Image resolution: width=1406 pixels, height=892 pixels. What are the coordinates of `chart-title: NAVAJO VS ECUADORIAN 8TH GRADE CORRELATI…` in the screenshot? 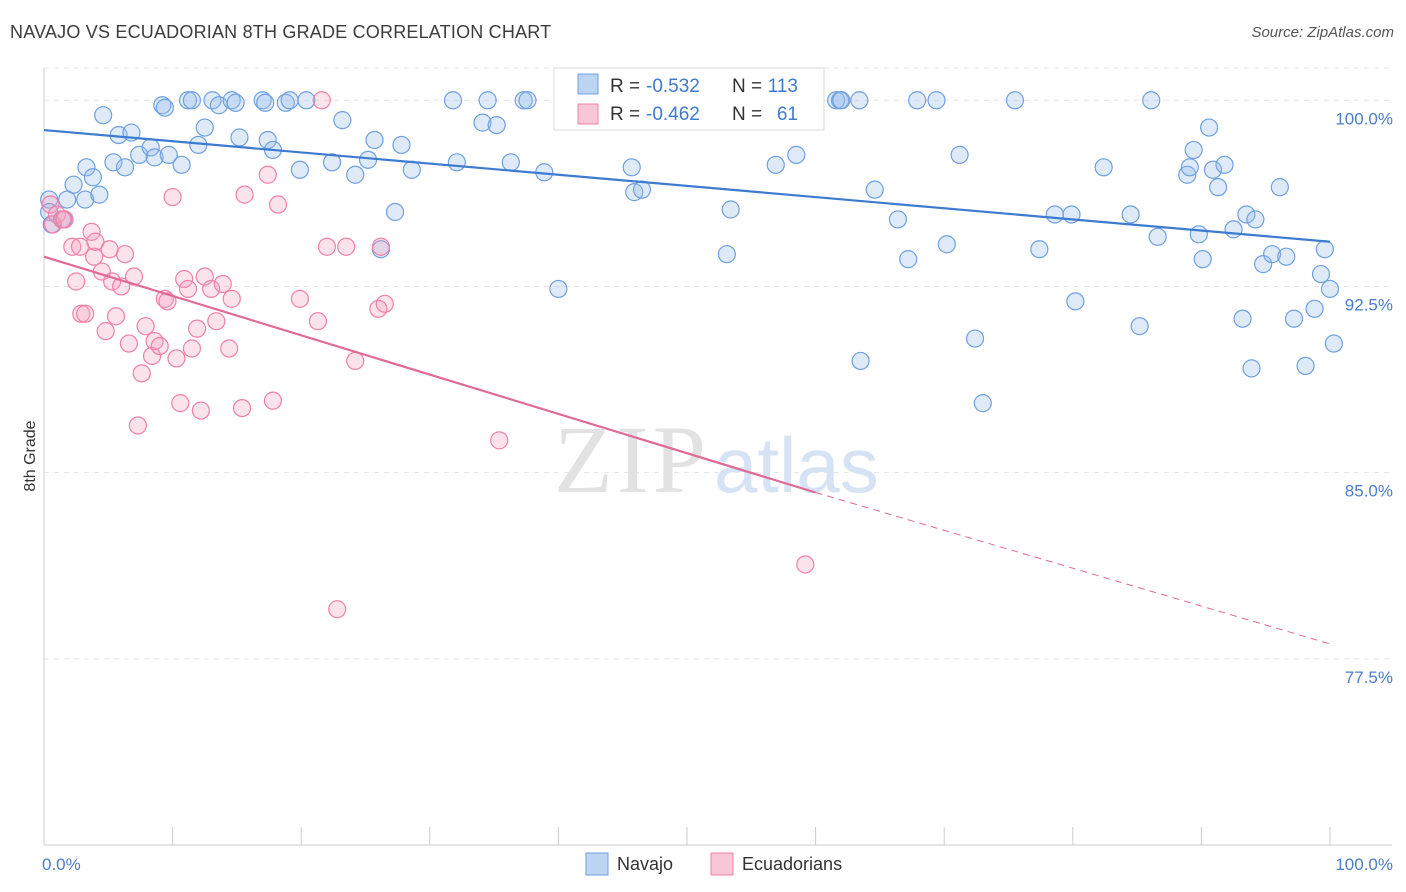 It's located at (281, 32).